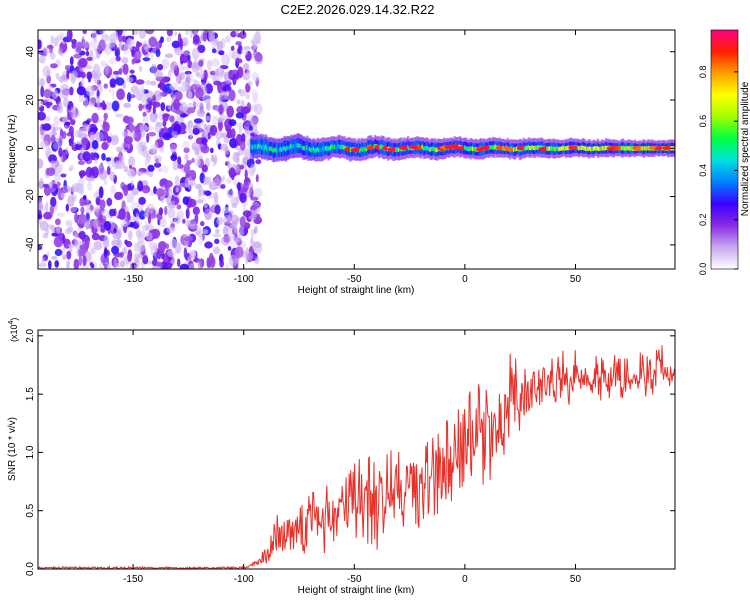 The image size is (750, 600). Describe the element at coordinates (133, 579) in the screenshot. I see `x-tick-label: -150` at that location.